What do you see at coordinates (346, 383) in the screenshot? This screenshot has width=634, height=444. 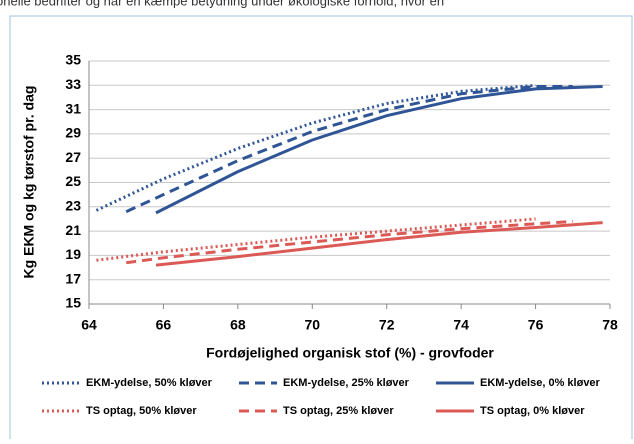 I see `legend-label: EKM-ydelse, 25% kløver` at bounding box center [346, 383].